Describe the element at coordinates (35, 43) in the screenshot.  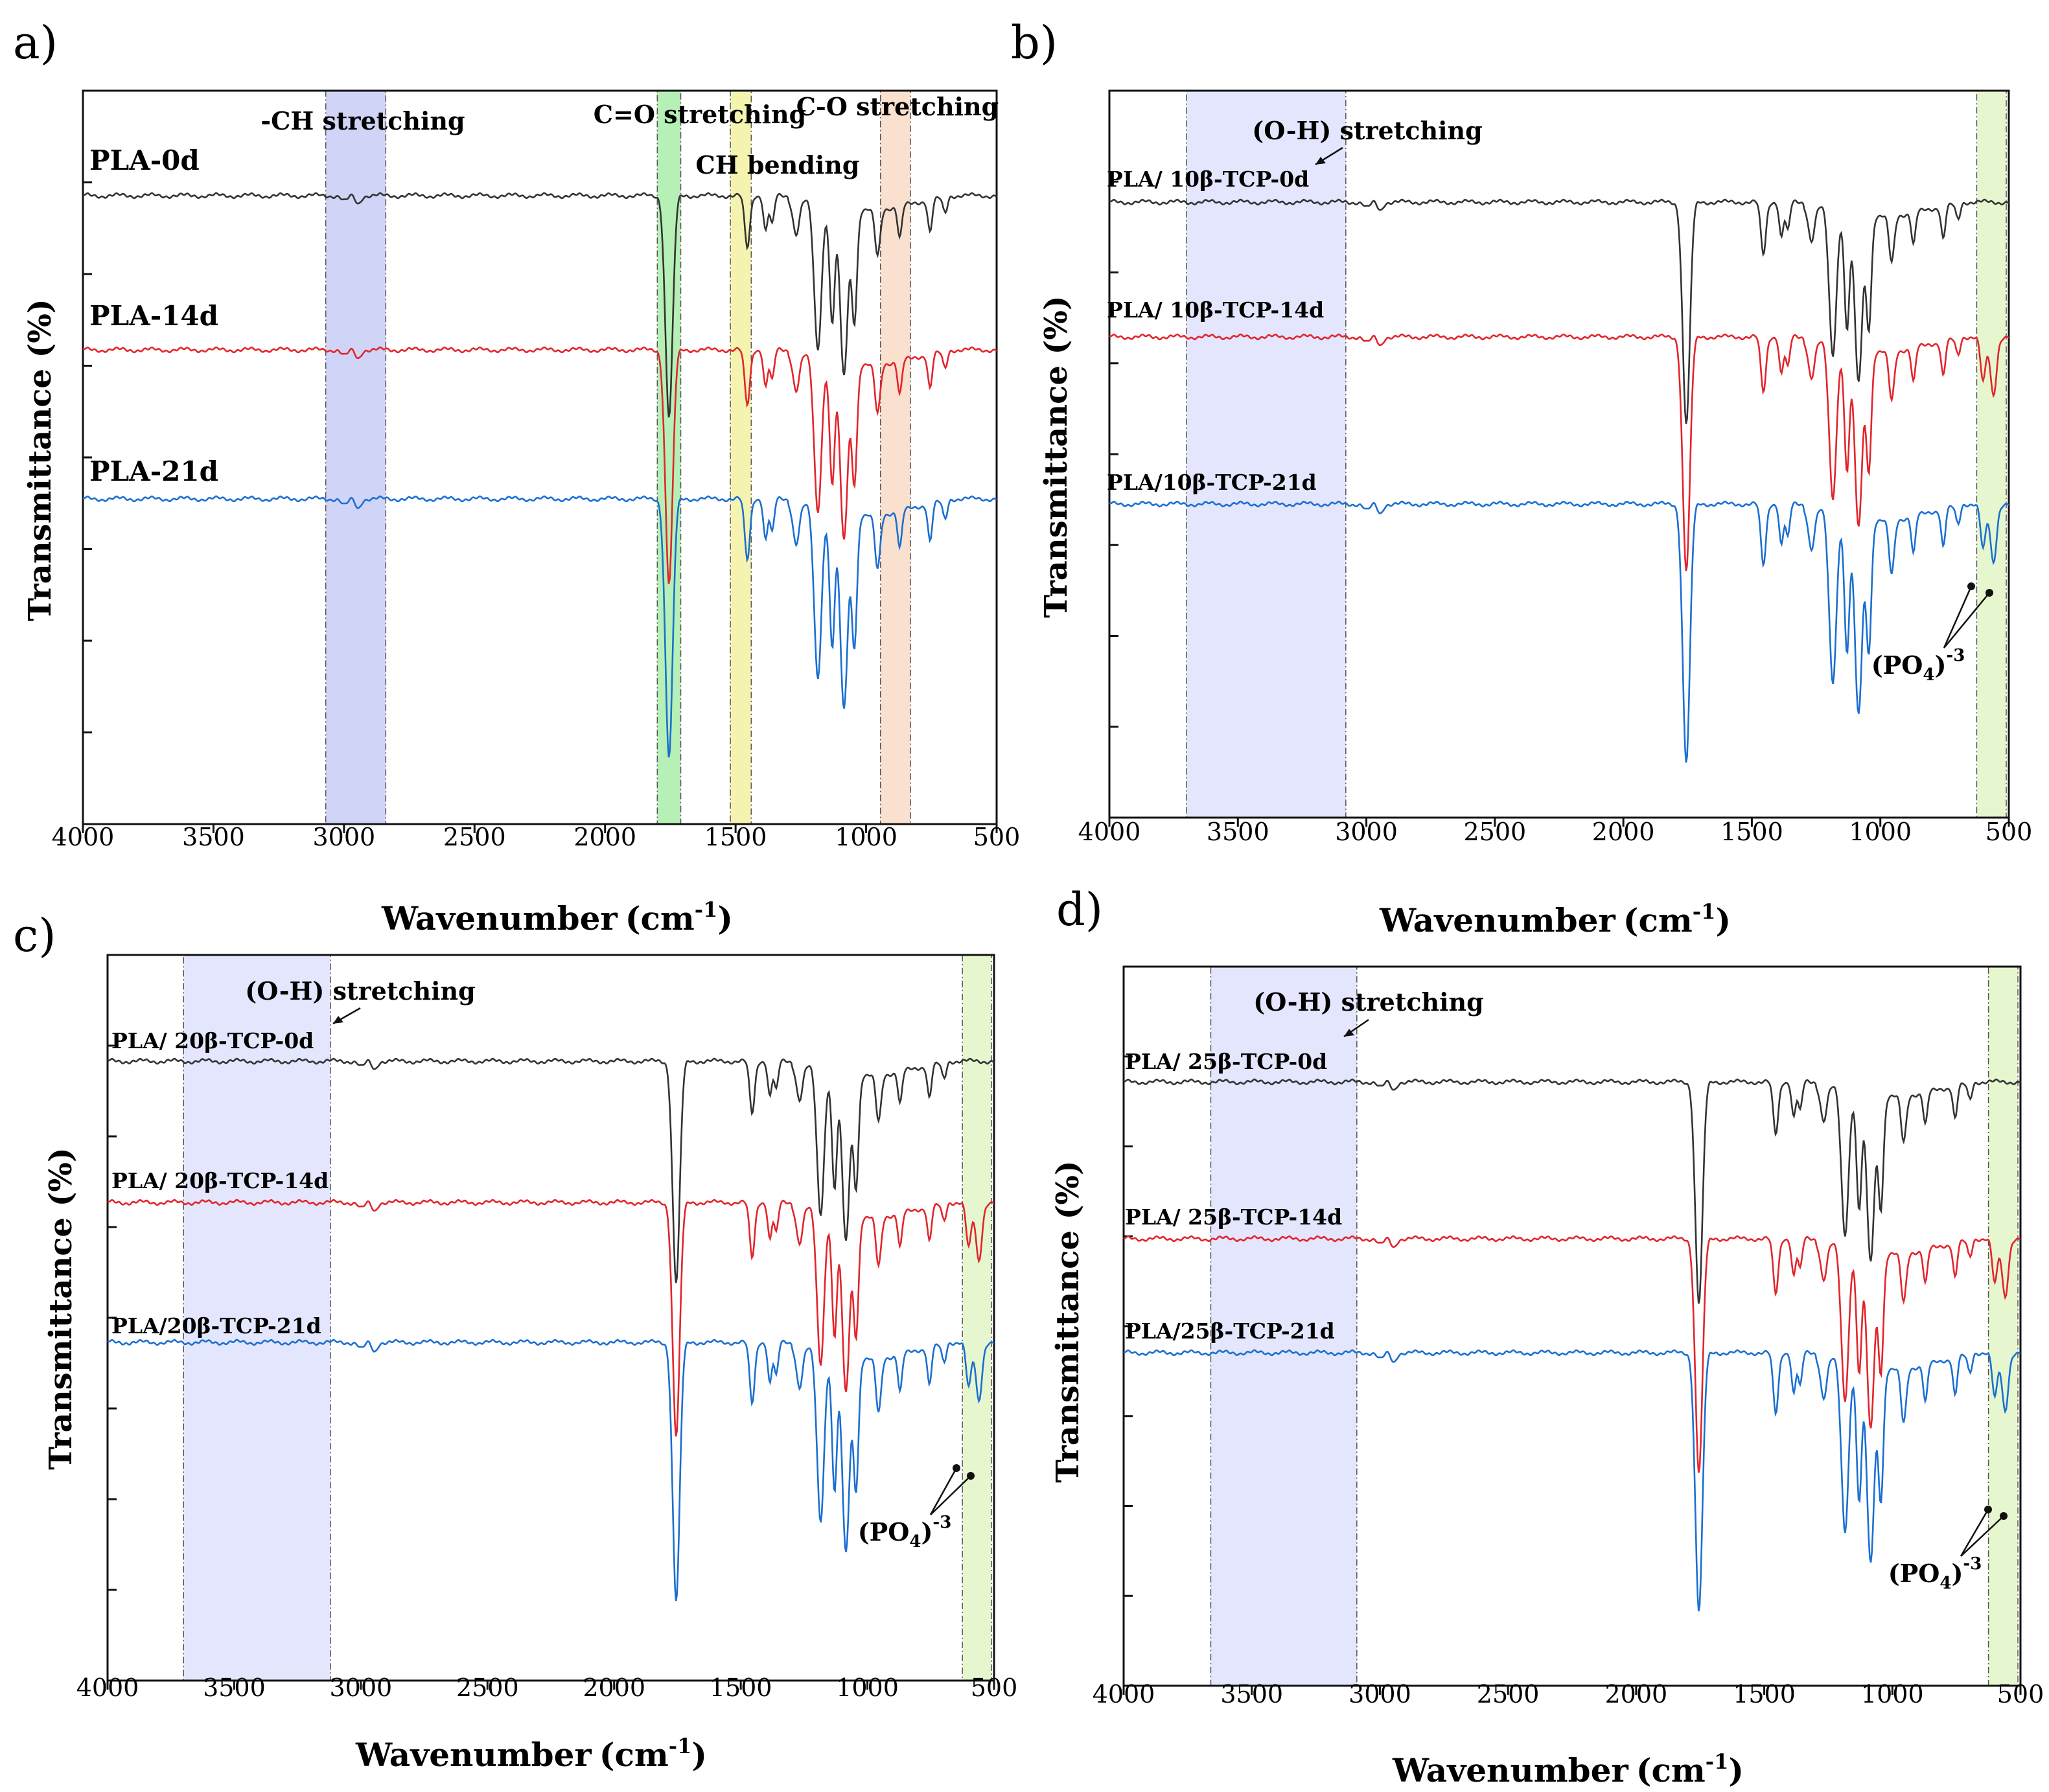
I see `panel-label: a)` at that location.